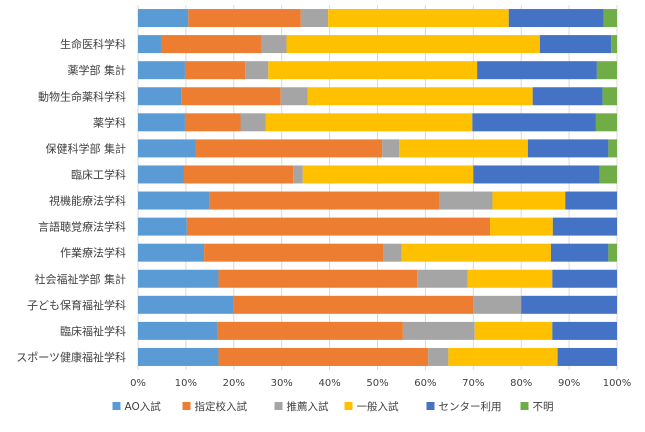  Describe the element at coordinates (470, 407) in the screenshot. I see `legend-label: センター利用` at that location.